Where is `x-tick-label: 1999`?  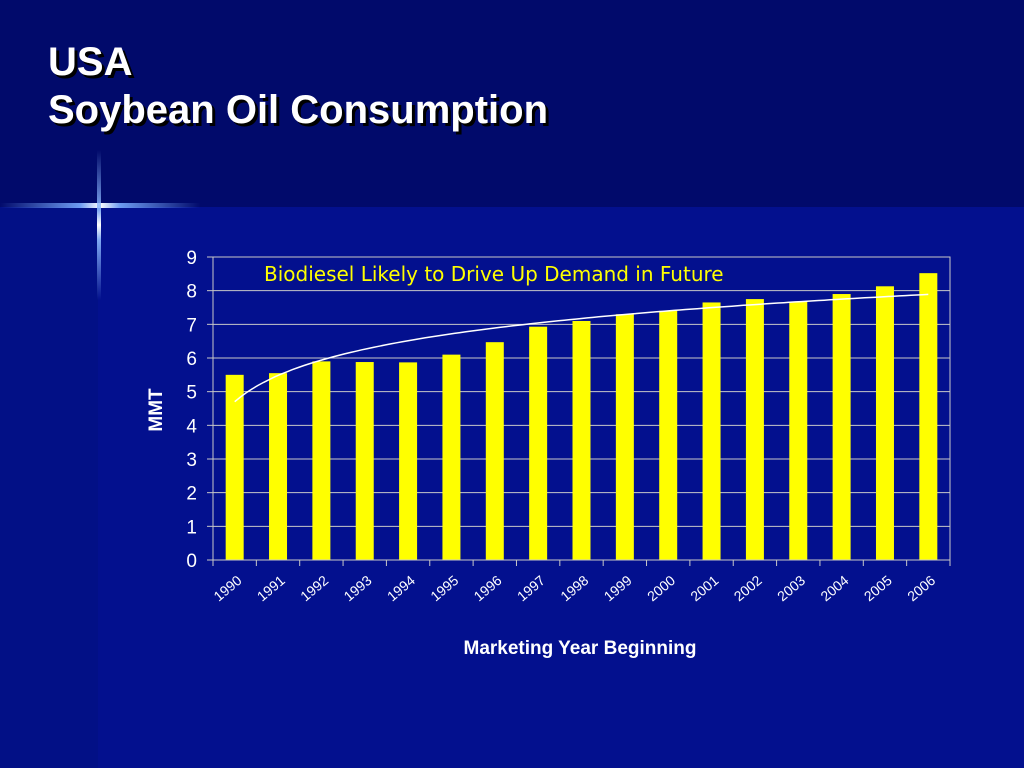 x-tick-label: 1999 is located at coordinates (618, 588).